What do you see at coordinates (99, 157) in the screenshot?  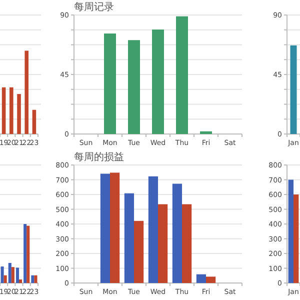 I see `chart-title: 每周的损益` at bounding box center [99, 157].